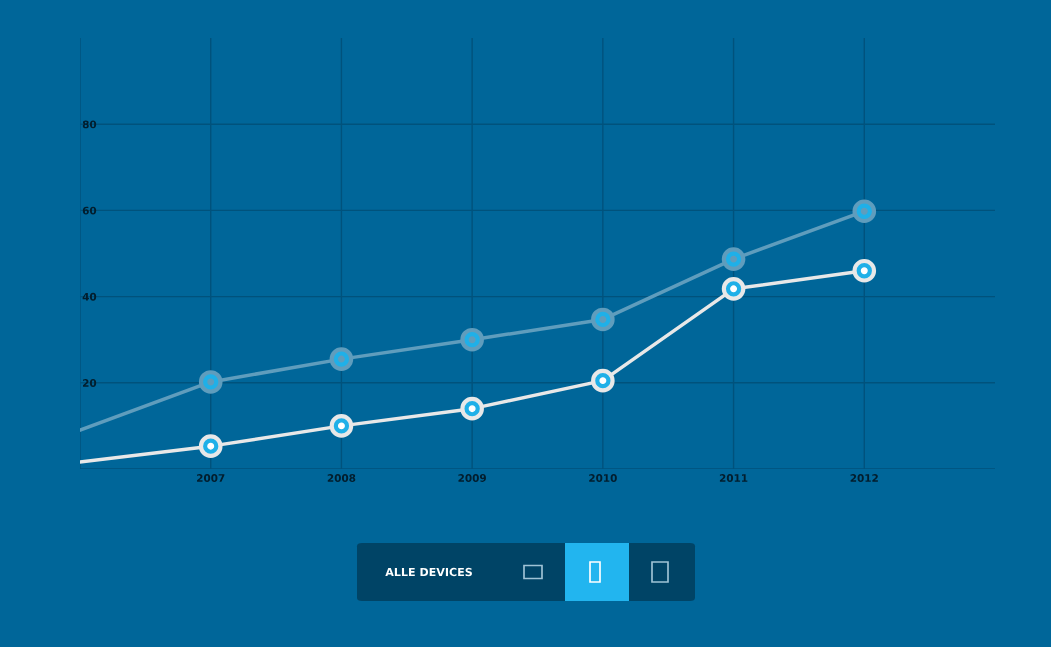 Image resolution: width=1051 pixels, height=647 pixels. What do you see at coordinates (89, 383) in the screenshot?
I see `y-tick-label: 20` at bounding box center [89, 383].